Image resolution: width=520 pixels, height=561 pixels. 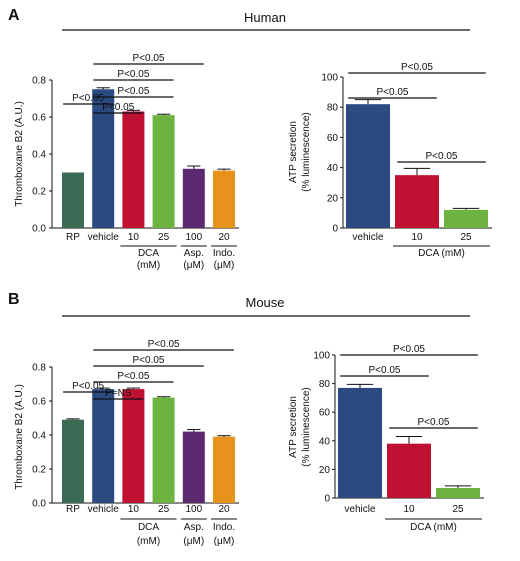 What do you see at coordinates (14, 15) in the screenshot?
I see `panel-a-letter: A` at bounding box center [14, 15].